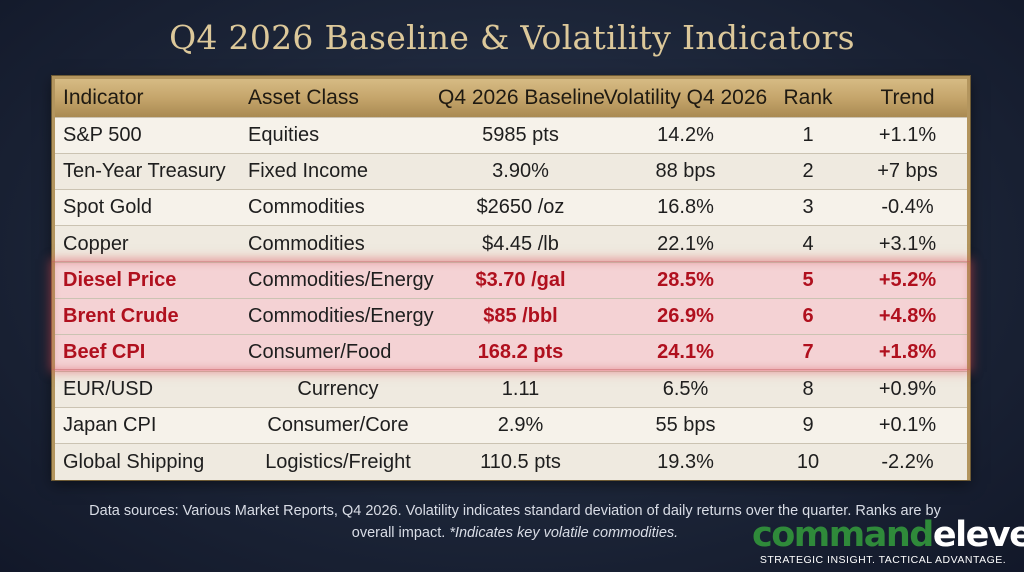 This screenshot has height=572, width=1024. Describe the element at coordinates (685, 244) in the screenshot. I see `cell-volatility: 22.1%` at that location.